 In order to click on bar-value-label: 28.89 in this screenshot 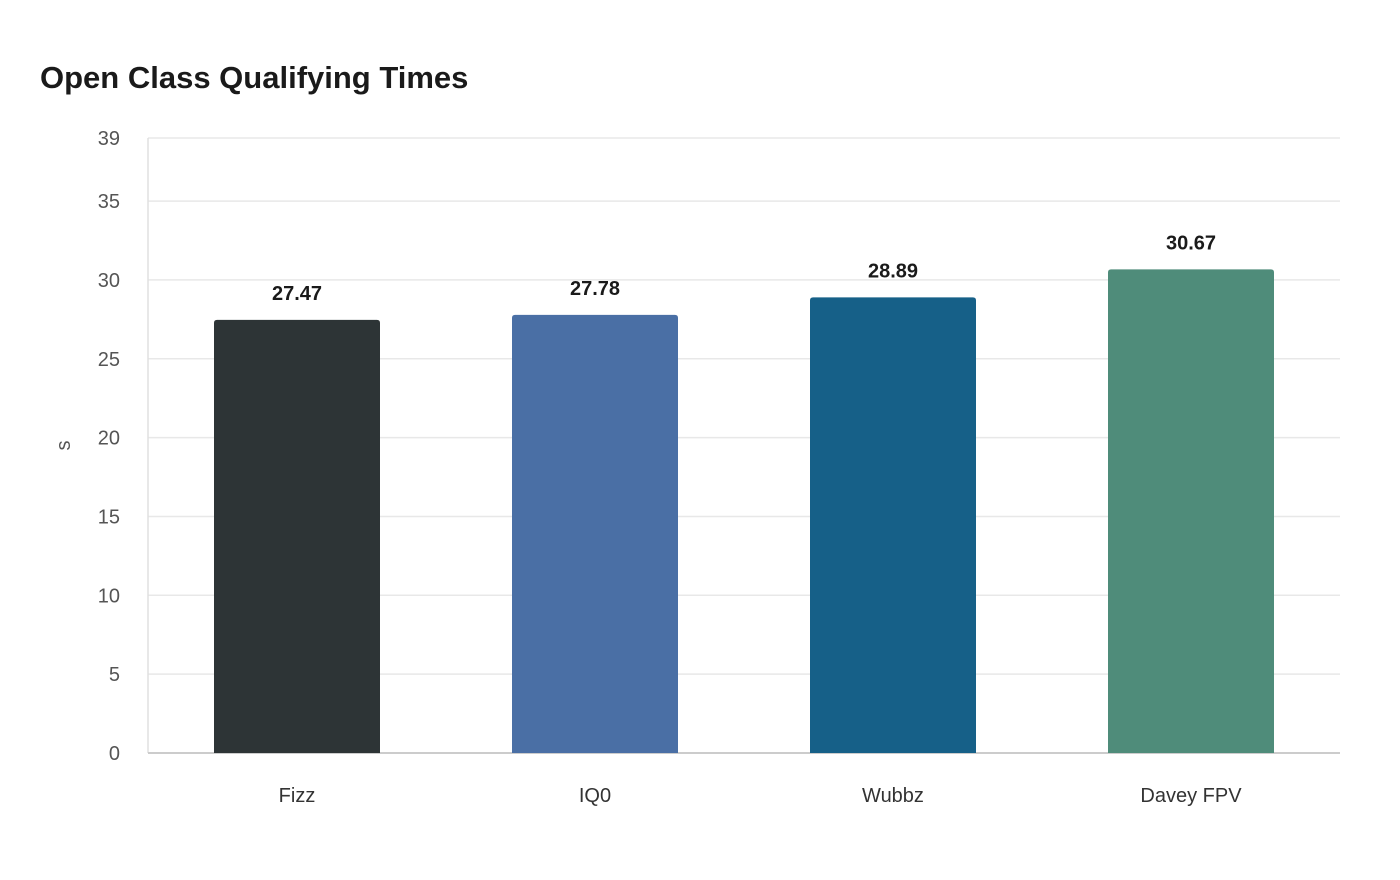, I will do `click(893, 271)`.